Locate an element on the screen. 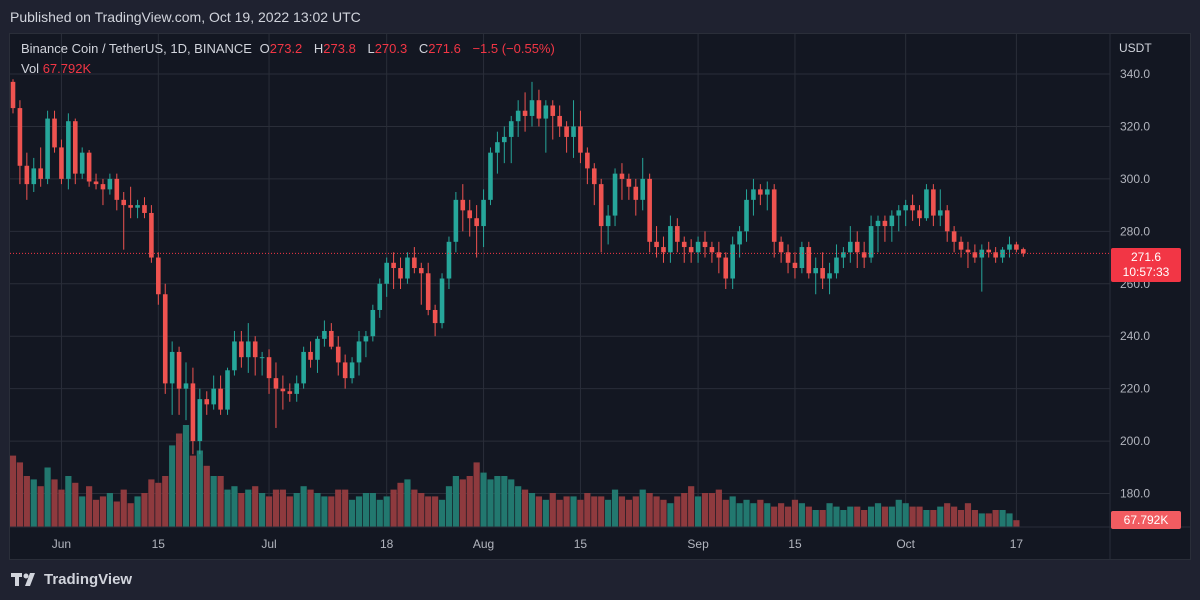 The image size is (1200, 600). x-tick-label: 15 is located at coordinates (795, 544).